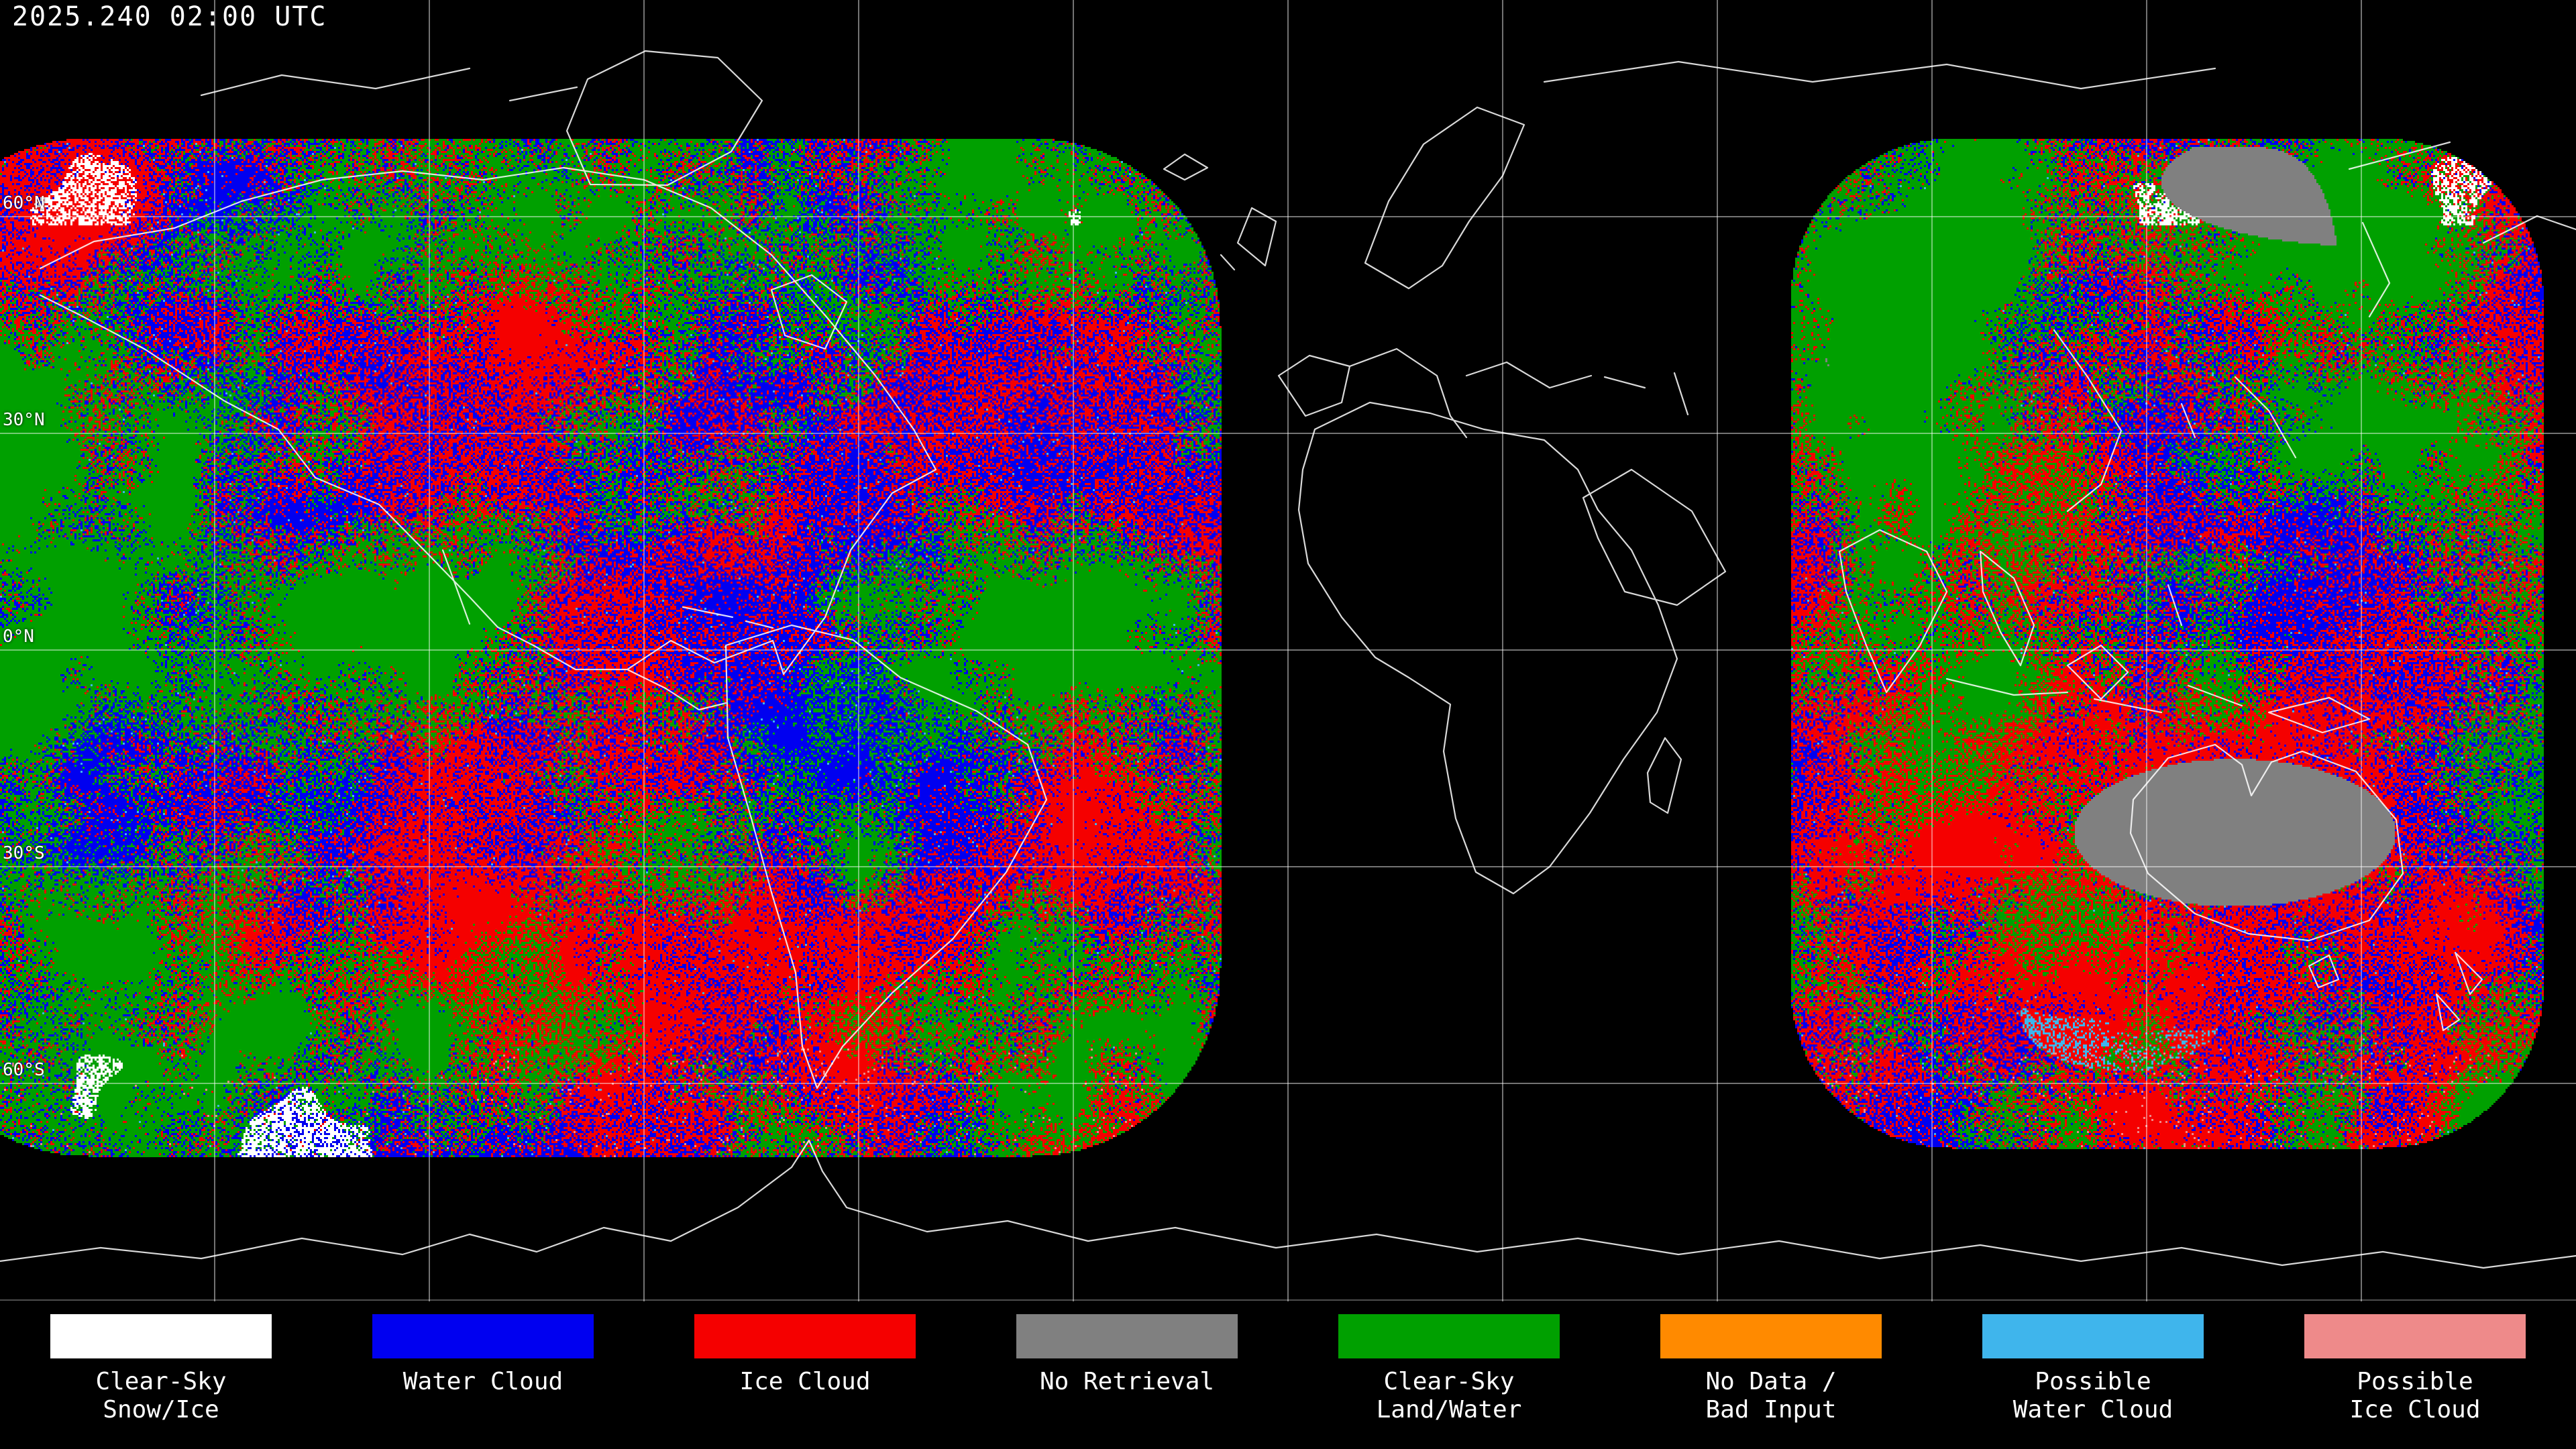 Image resolution: width=2576 pixels, height=1449 pixels. What do you see at coordinates (18, 637) in the screenshot?
I see `lat-label-0n: 0°N` at bounding box center [18, 637].